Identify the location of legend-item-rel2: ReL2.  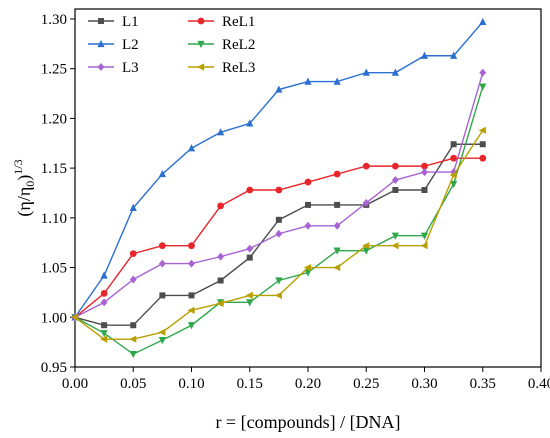
(221, 45).